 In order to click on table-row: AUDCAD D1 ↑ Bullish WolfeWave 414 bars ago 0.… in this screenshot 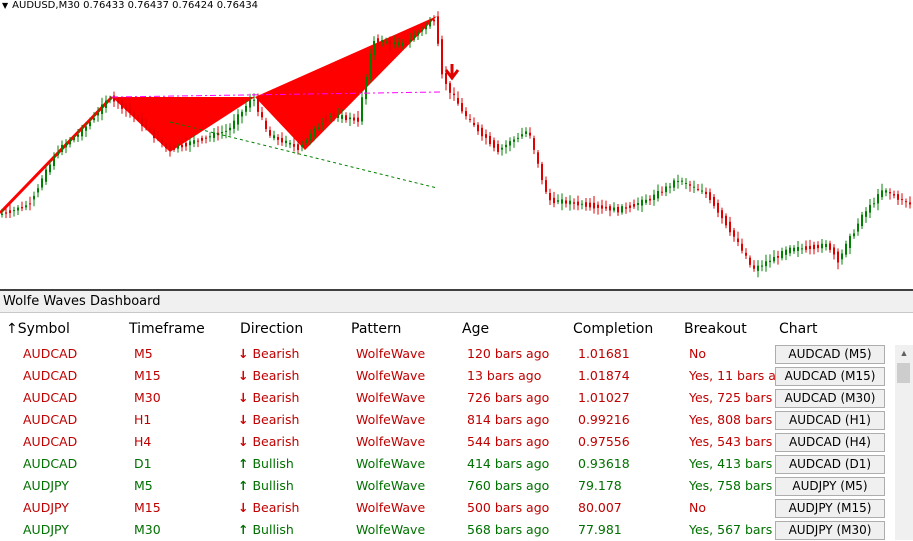, I will do `click(447, 464)`.